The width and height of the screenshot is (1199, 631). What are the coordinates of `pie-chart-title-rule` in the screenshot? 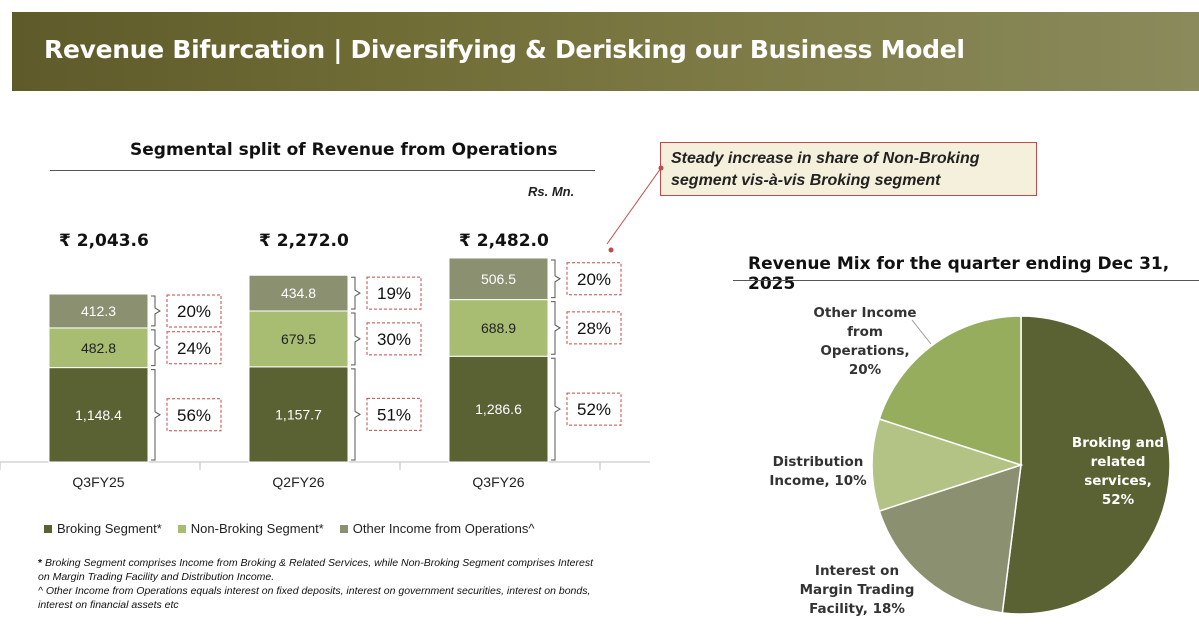 It's located at (966, 280).